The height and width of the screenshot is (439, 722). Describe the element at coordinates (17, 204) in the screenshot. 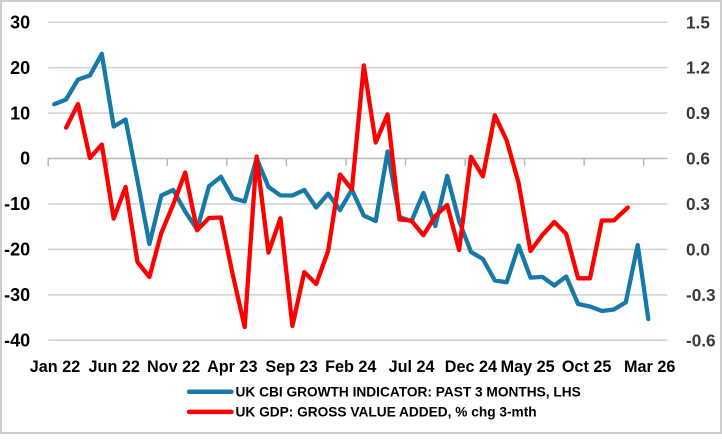

I see `svg-text: -10` at that location.